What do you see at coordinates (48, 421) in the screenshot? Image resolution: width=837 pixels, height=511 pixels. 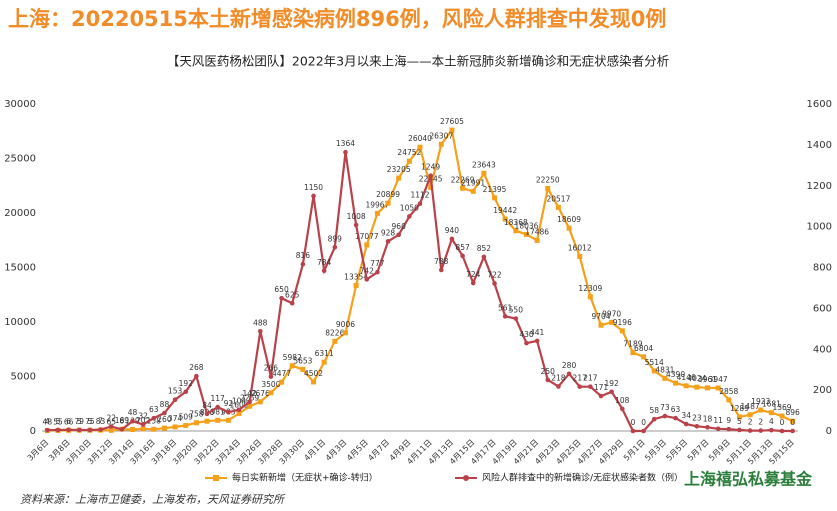 I see `value-label: 48` at bounding box center [48, 421].